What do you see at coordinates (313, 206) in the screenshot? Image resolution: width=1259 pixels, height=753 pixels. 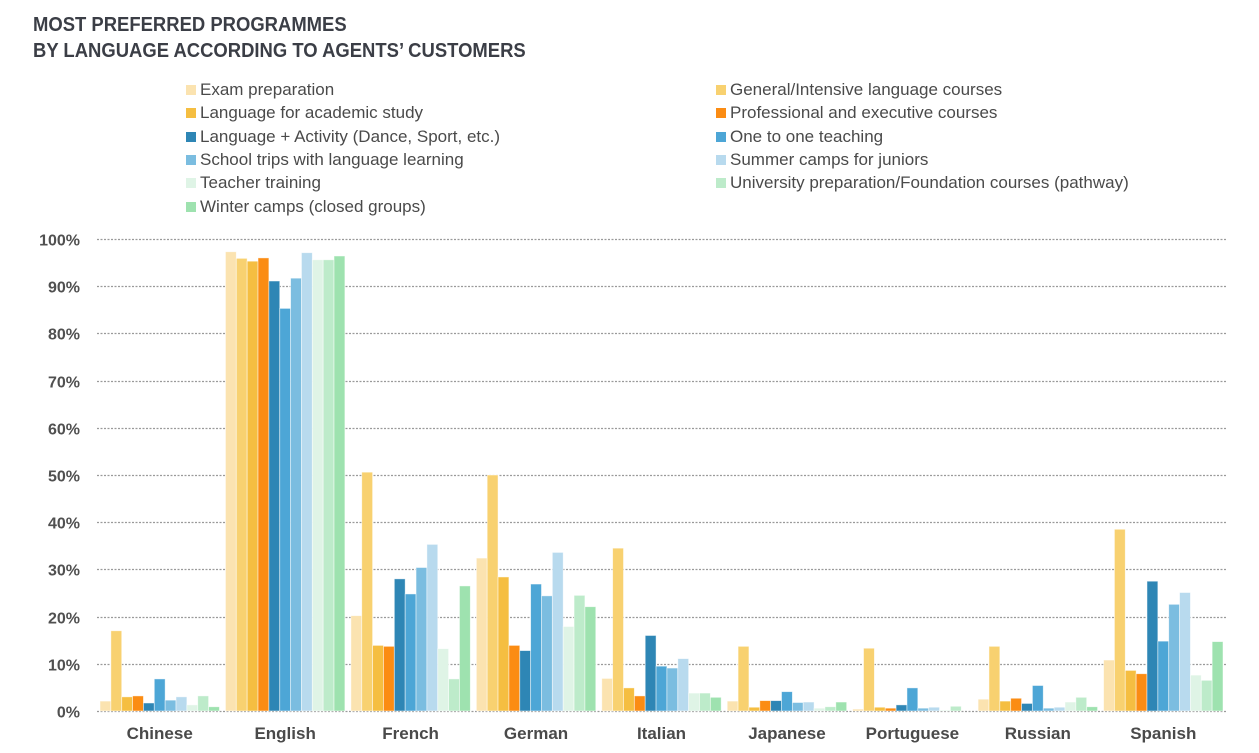 I see `legend-label: Winter camps (closed groups)` at bounding box center [313, 206].